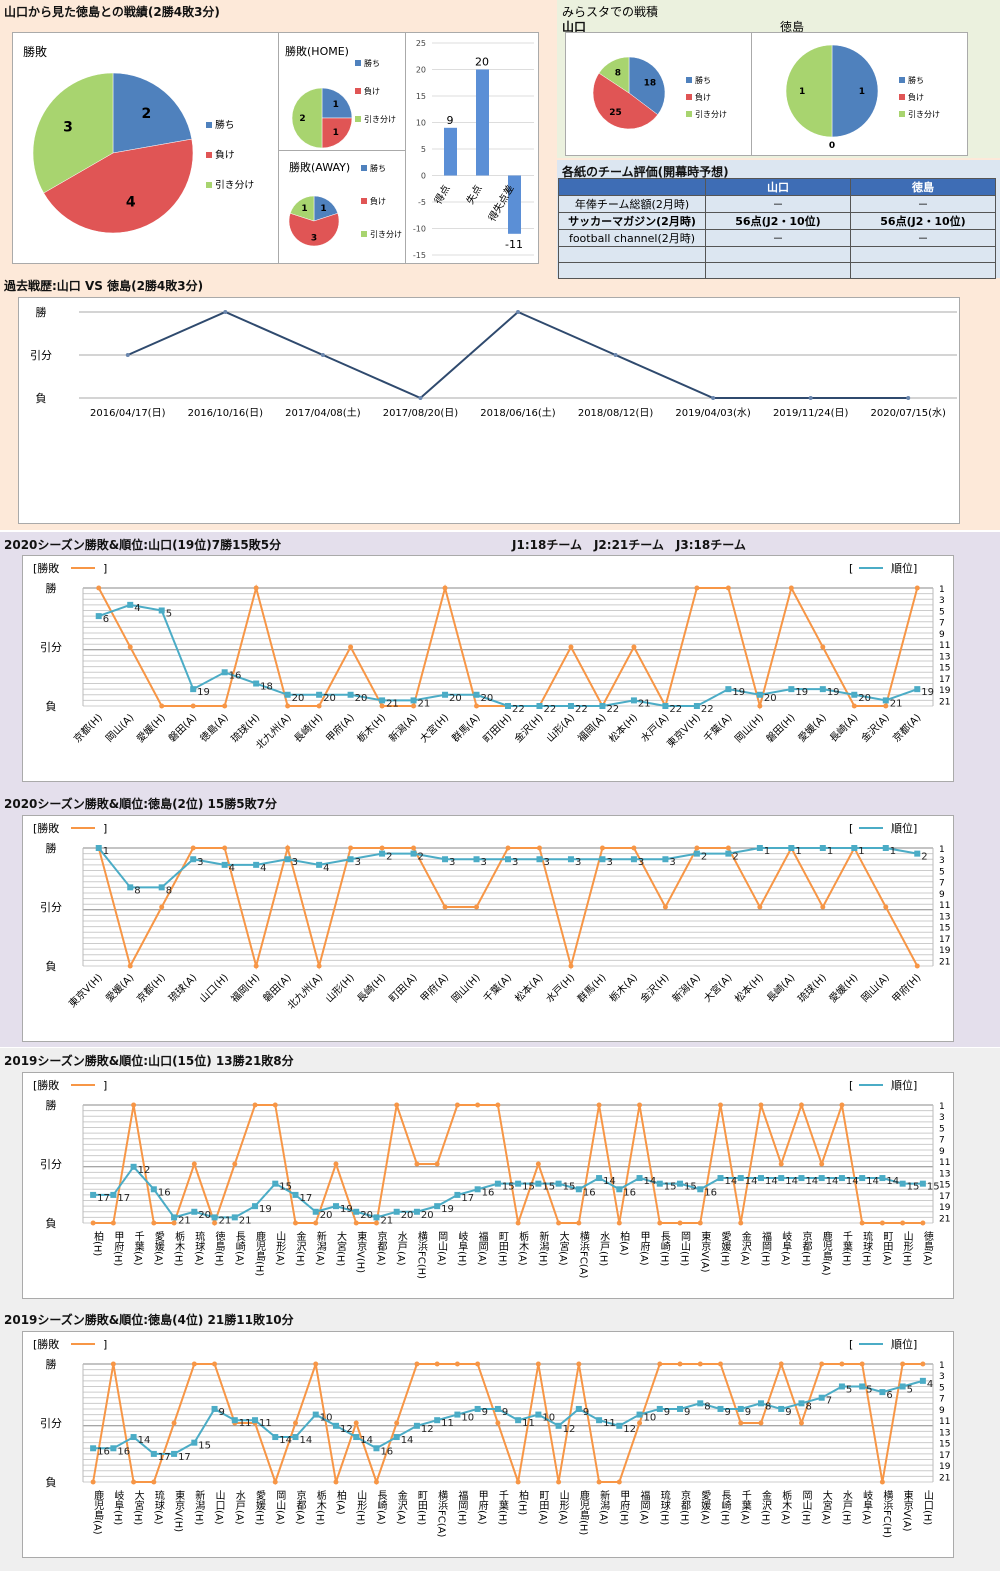 This screenshot has height=1571, width=1000. I want to click on x-tick-label: 琉球(H), so click(867, 1248).